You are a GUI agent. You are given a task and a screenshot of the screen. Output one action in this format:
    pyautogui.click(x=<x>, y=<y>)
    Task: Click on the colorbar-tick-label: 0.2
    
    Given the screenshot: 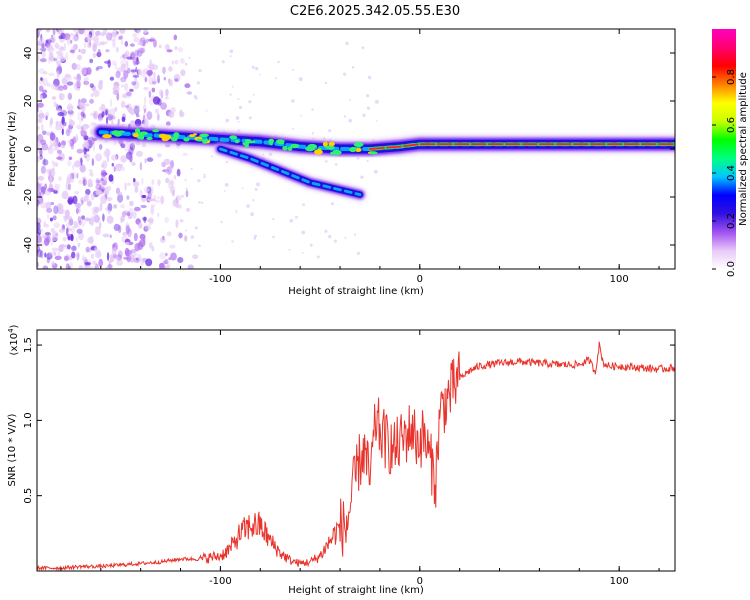 What is the action you would take?
    pyautogui.click(x=731, y=221)
    